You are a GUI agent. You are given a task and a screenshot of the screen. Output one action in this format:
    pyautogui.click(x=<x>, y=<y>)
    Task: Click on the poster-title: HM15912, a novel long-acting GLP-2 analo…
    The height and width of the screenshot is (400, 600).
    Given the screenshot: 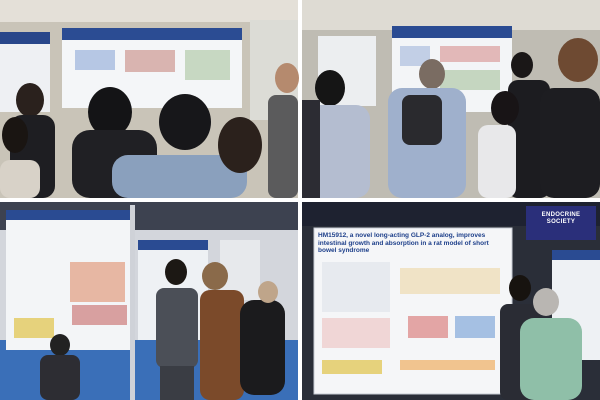 What is the action you would take?
    pyautogui.click(x=403, y=243)
    